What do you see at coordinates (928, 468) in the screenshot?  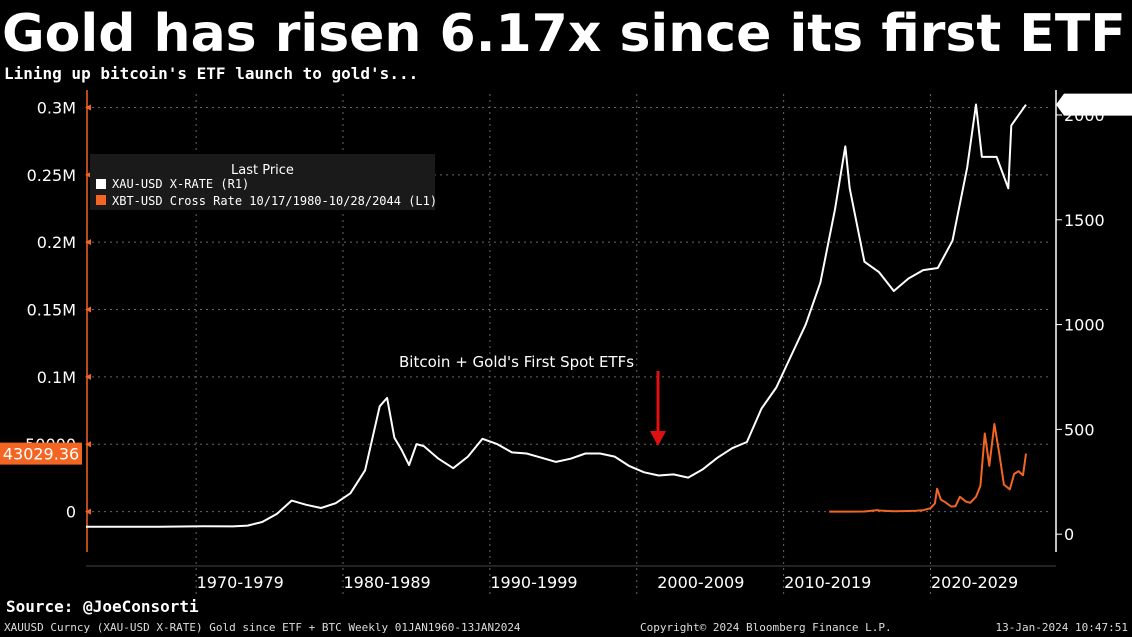 I see `bitcoin-price-line` at bounding box center [928, 468].